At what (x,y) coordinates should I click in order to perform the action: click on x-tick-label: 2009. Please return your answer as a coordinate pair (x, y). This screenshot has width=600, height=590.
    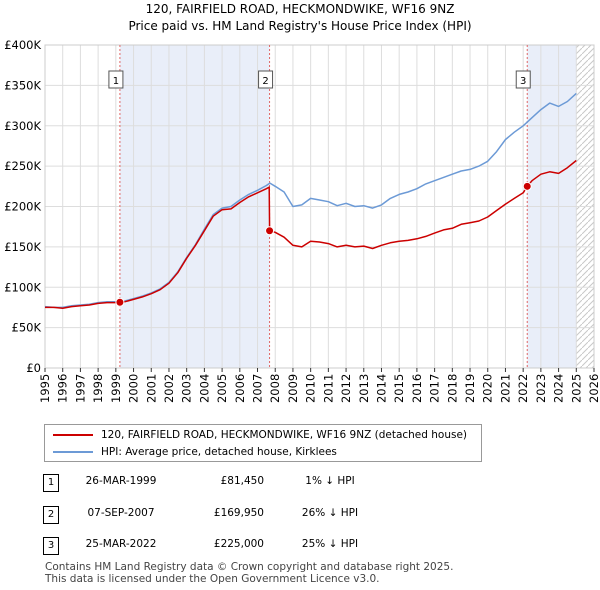
    Looking at the image, I should click on (293, 388).